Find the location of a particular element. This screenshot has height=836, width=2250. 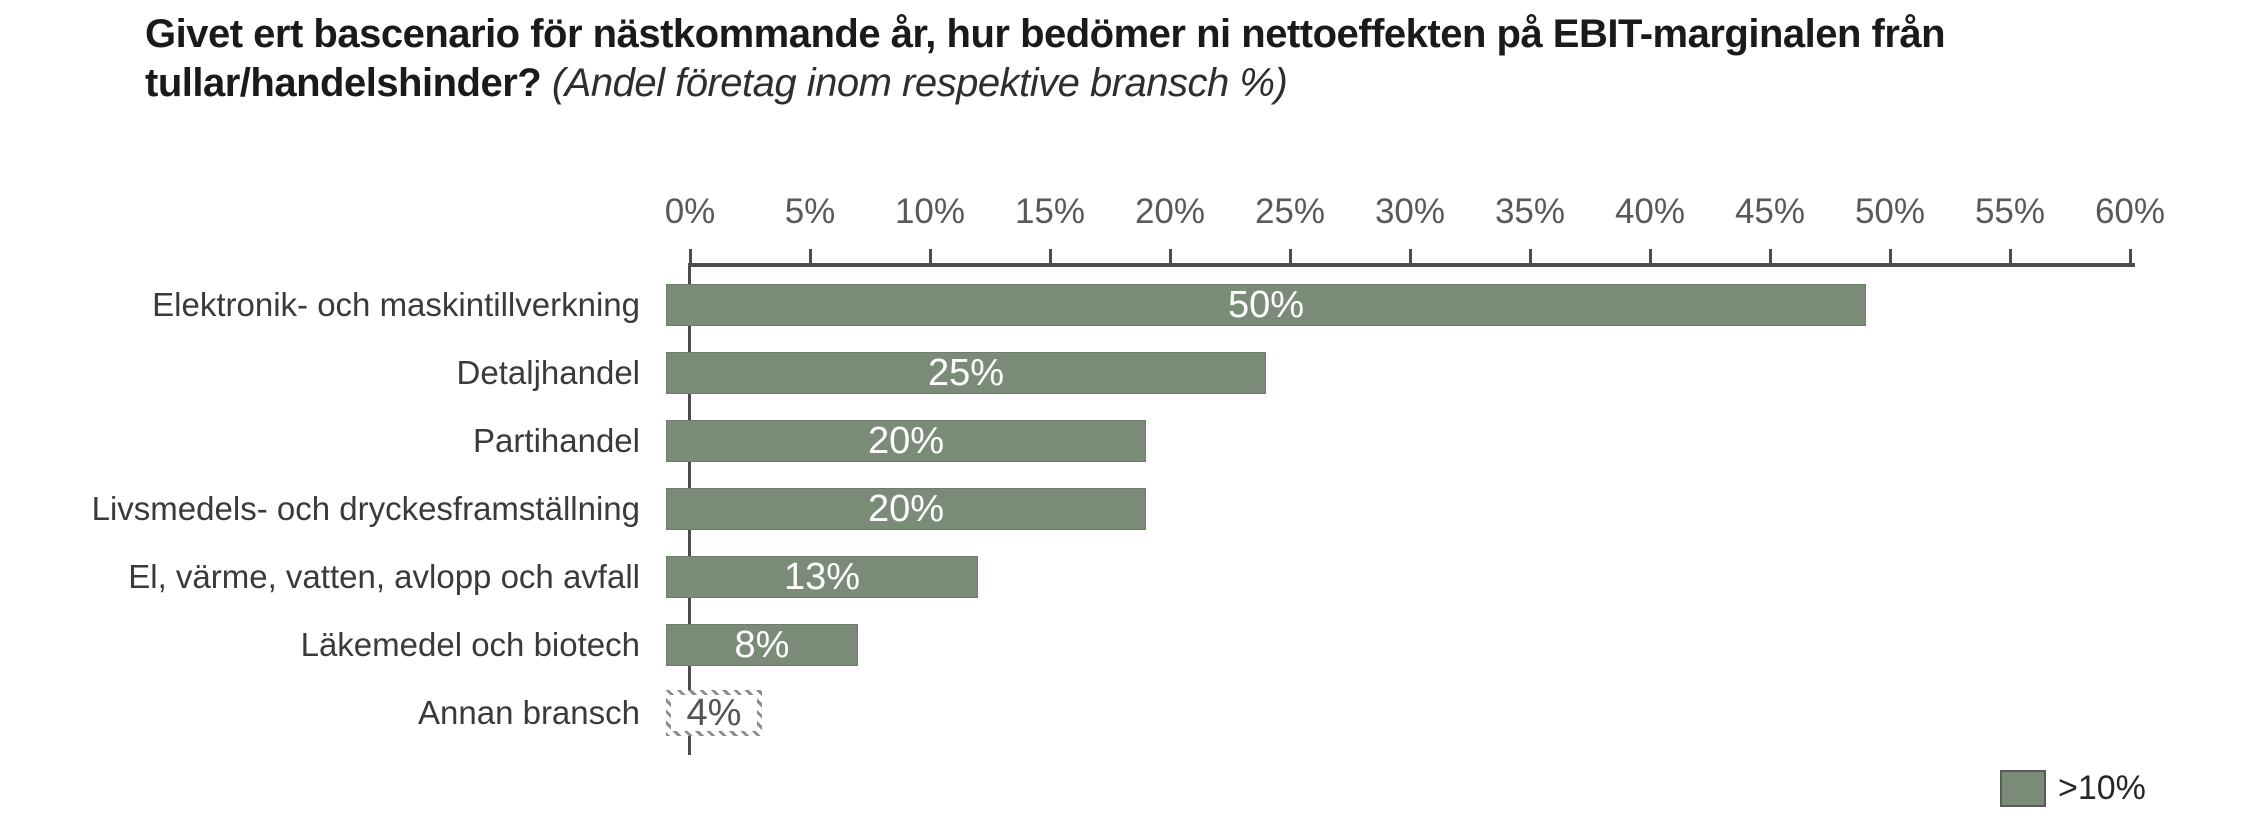

bar: 8% is located at coordinates (762, 645).